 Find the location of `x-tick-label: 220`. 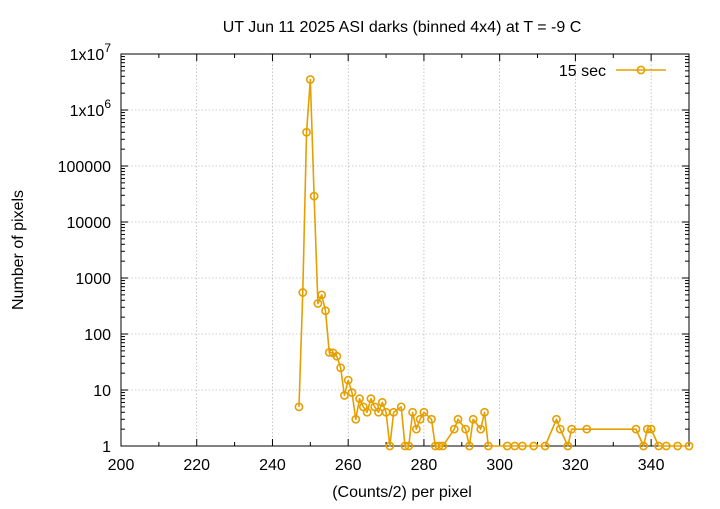

x-tick-label: 220 is located at coordinates (196, 465).